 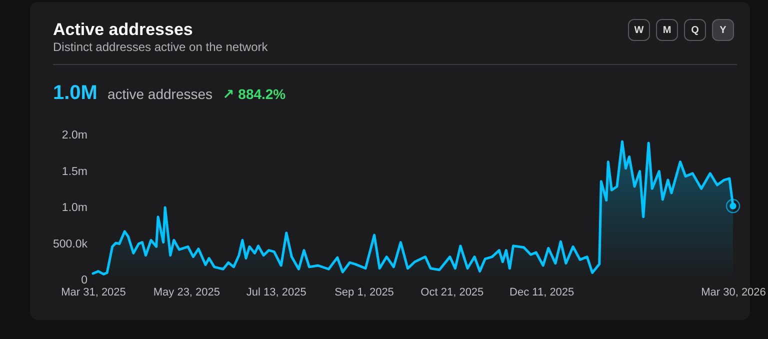 I want to click on y-tick-label: 1.5m, so click(x=75, y=172).